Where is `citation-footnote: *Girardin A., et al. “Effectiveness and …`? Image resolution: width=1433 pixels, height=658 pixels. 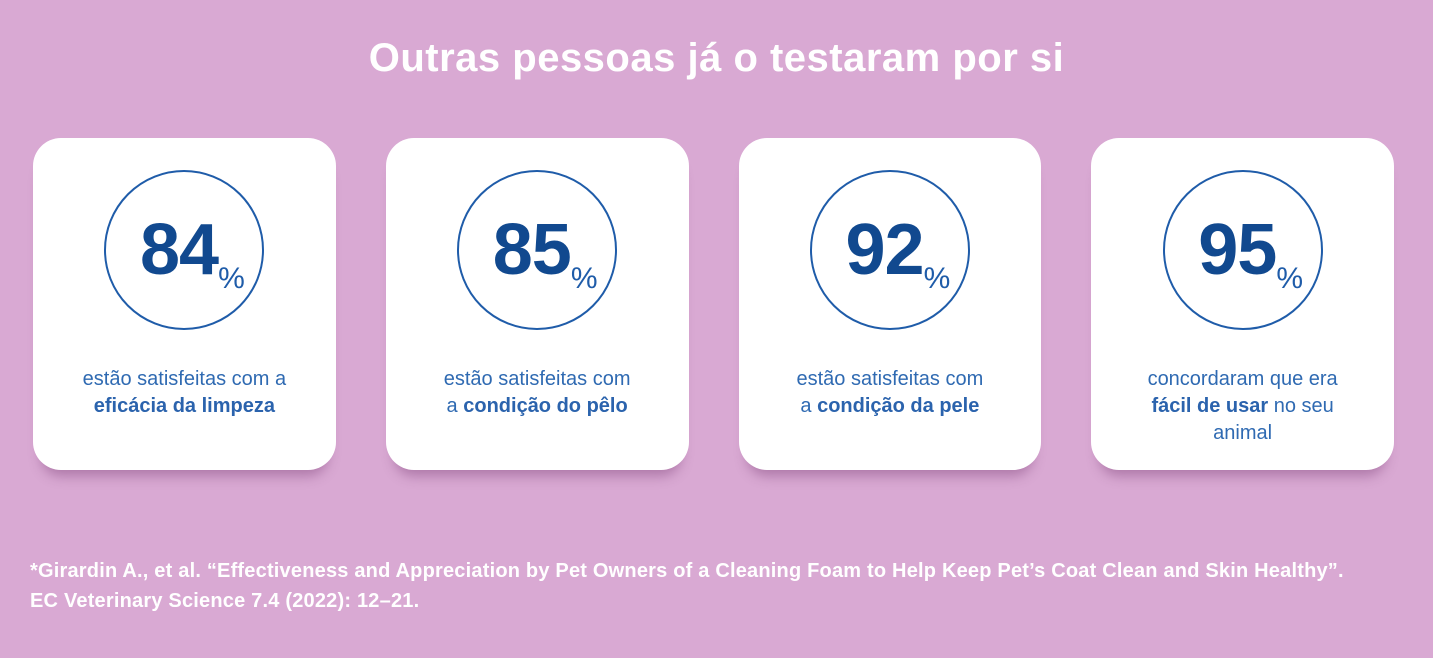
citation-footnote: *Girardin A., et al. “Effectiveness and … is located at coordinates (715, 586).